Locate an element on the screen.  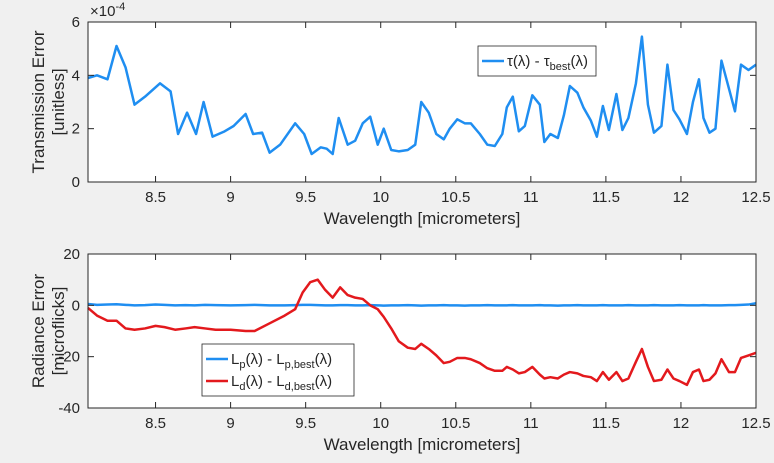
y-tick-label: 6 is located at coordinates (76, 22).